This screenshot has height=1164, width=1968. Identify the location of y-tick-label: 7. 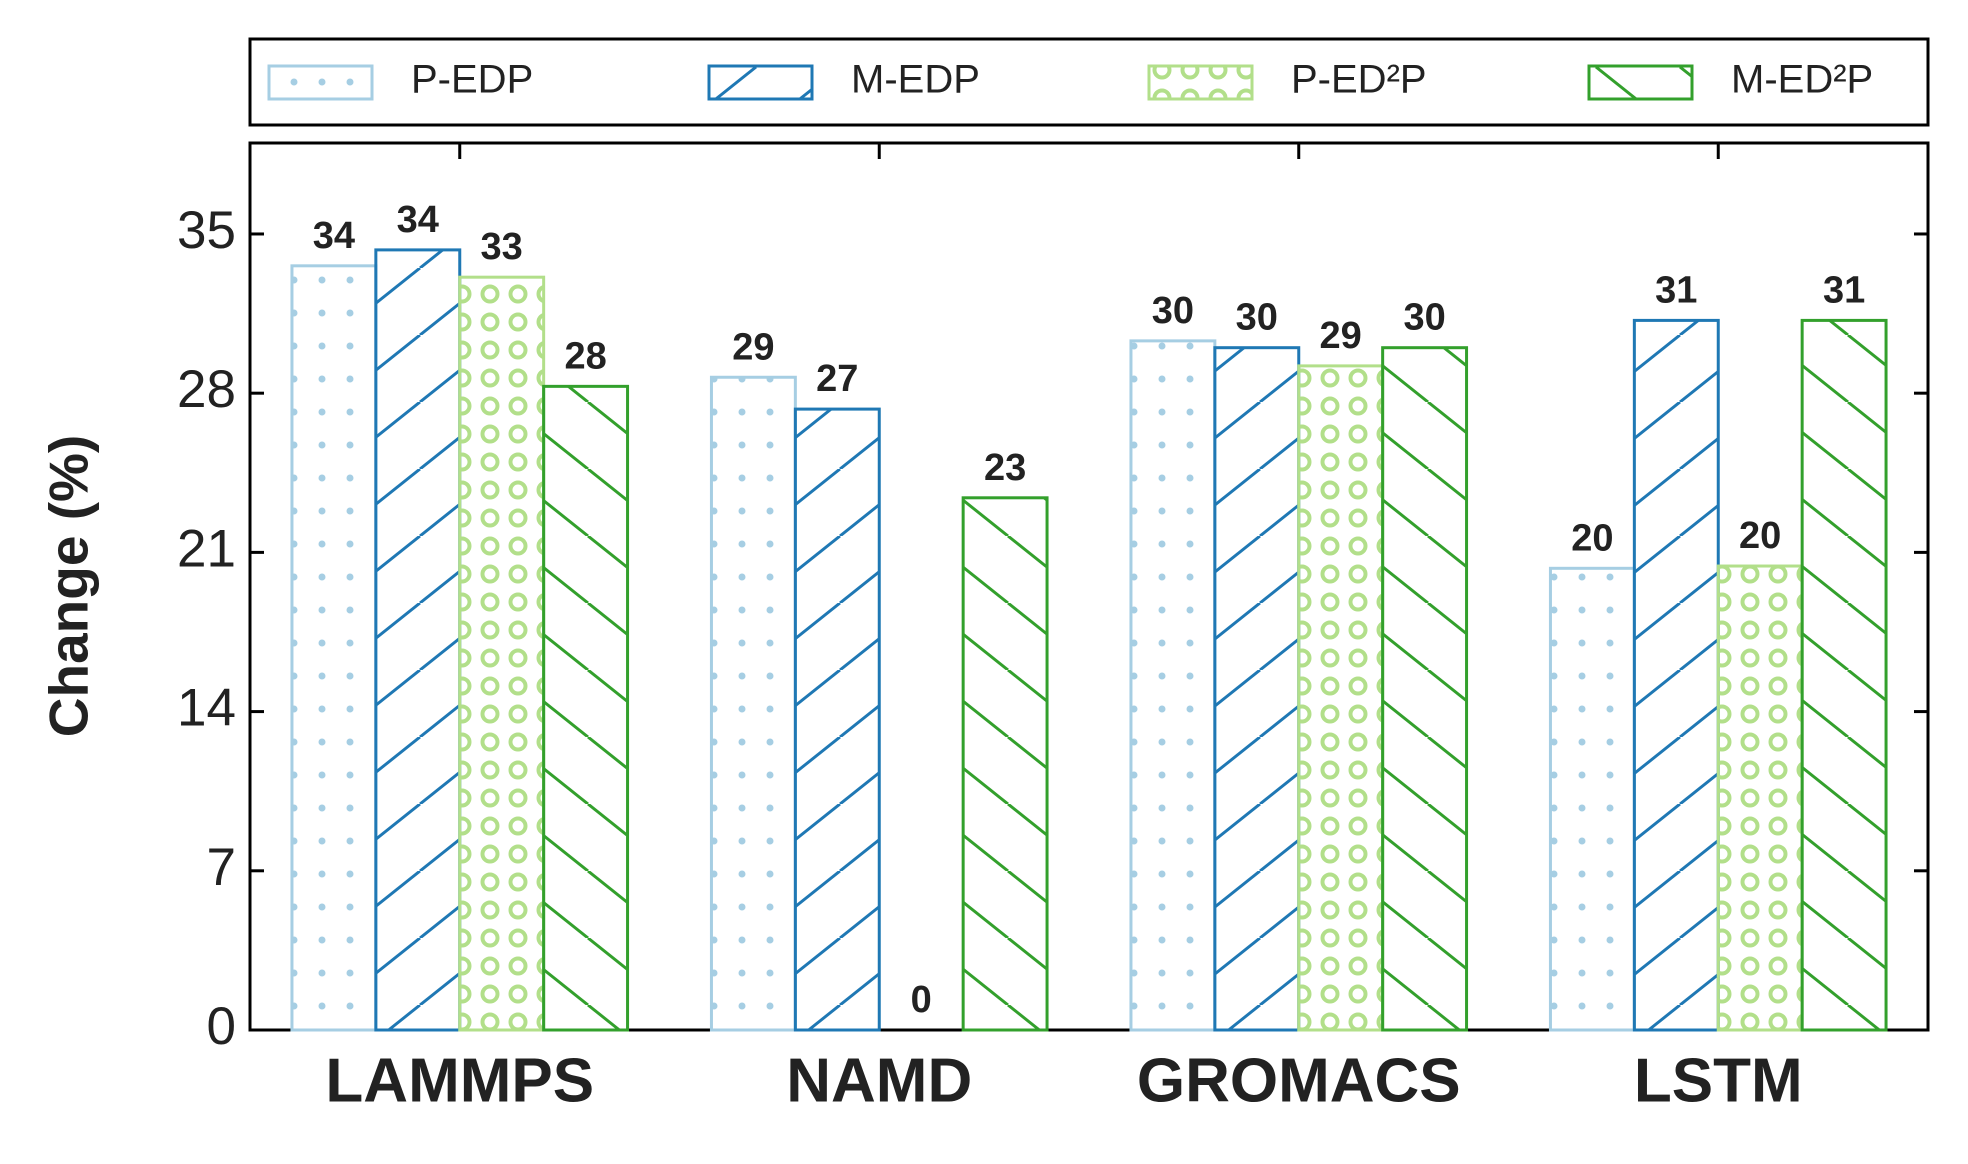
(221, 867).